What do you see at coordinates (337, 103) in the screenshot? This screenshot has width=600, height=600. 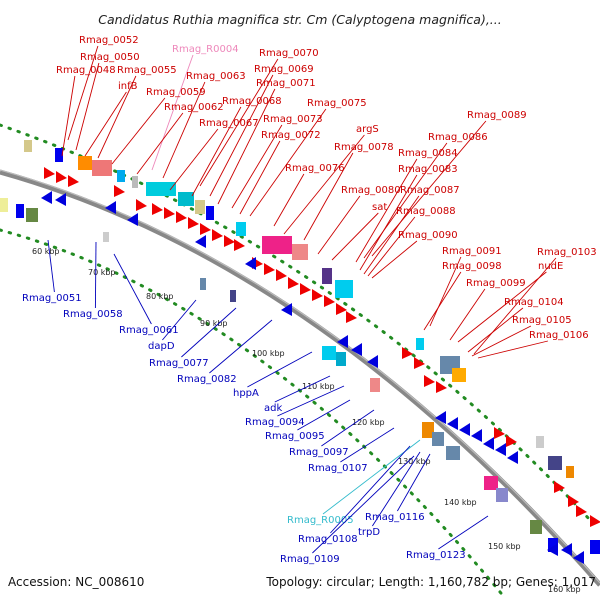 I see `gene-label-rmag-0075: Rmag_0075` at bounding box center [337, 103].